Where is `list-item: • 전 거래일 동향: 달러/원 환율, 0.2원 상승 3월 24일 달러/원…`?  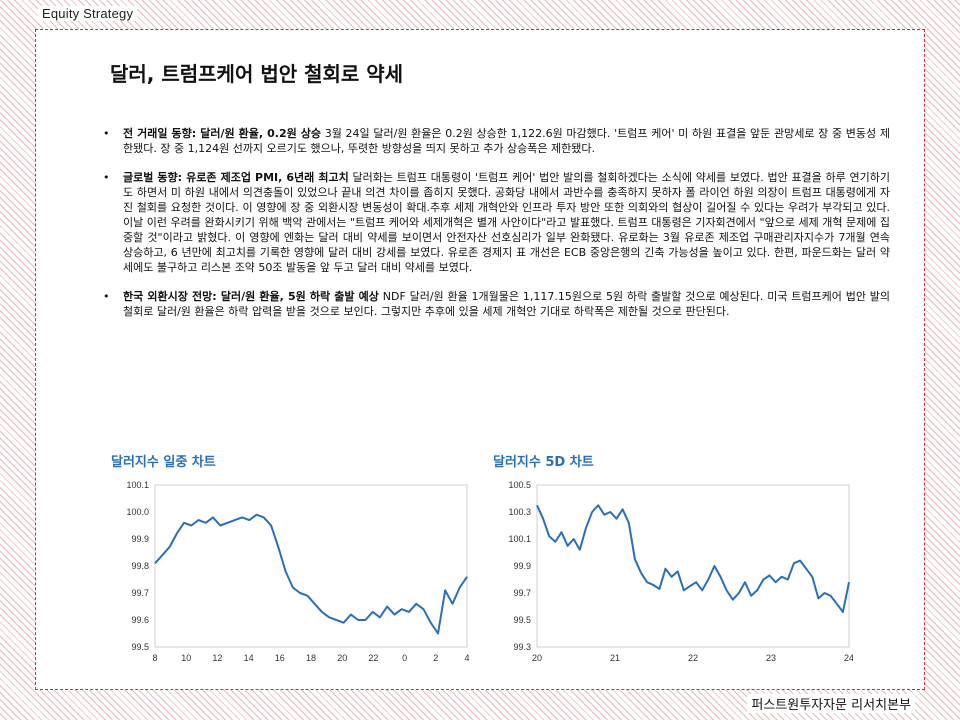
list-item: • 전 거래일 동향: 달러/원 환율, 0.2원 상승 3월 24일 달러/원… is located at coordinates (493, 141).